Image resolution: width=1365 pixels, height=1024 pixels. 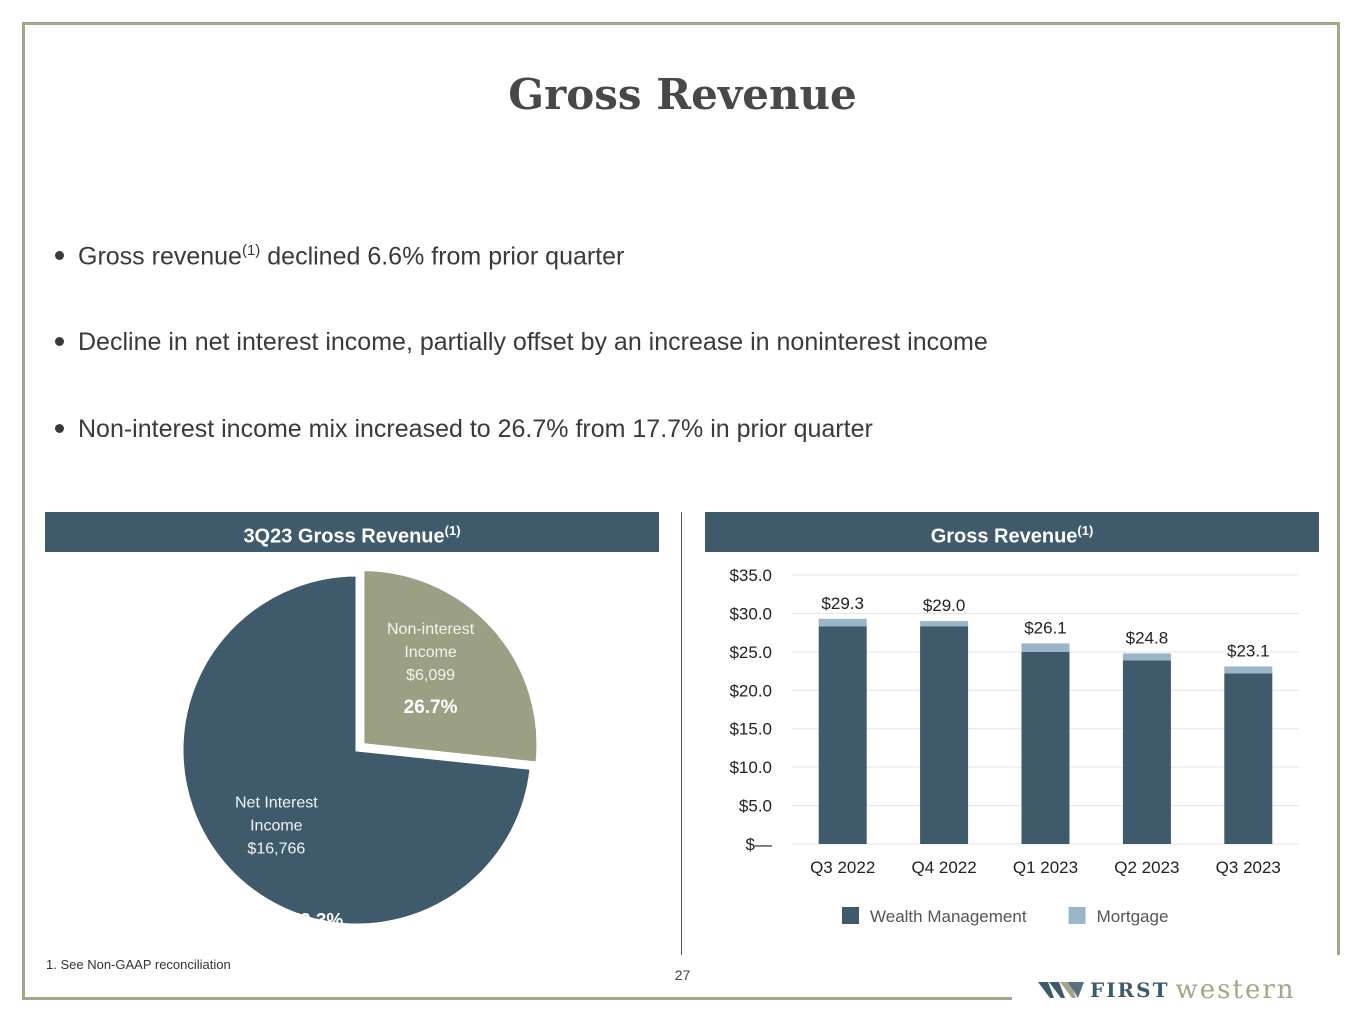 I want to click on y-tick-label: $15.0, so click(x=750, y=729).